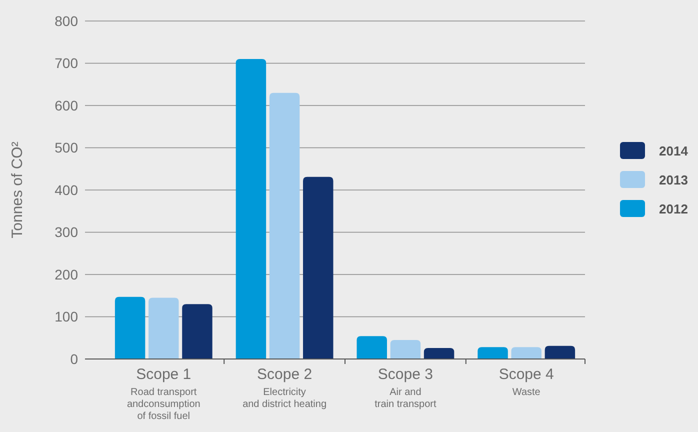 This screenshot has height=432, width=698. I want to click on y-tick-label: 500, so click(66, 148).